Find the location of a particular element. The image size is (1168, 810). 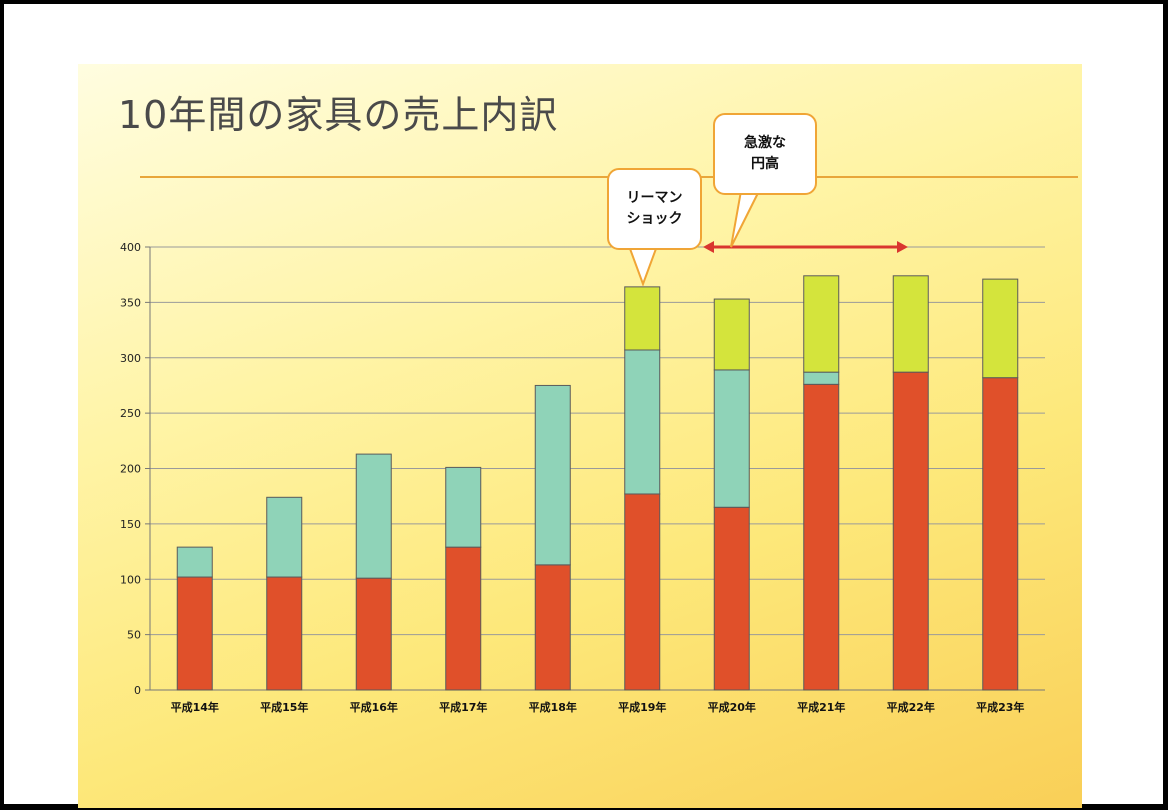

y-tick-label: 100 is located at coordinates (130, 579).